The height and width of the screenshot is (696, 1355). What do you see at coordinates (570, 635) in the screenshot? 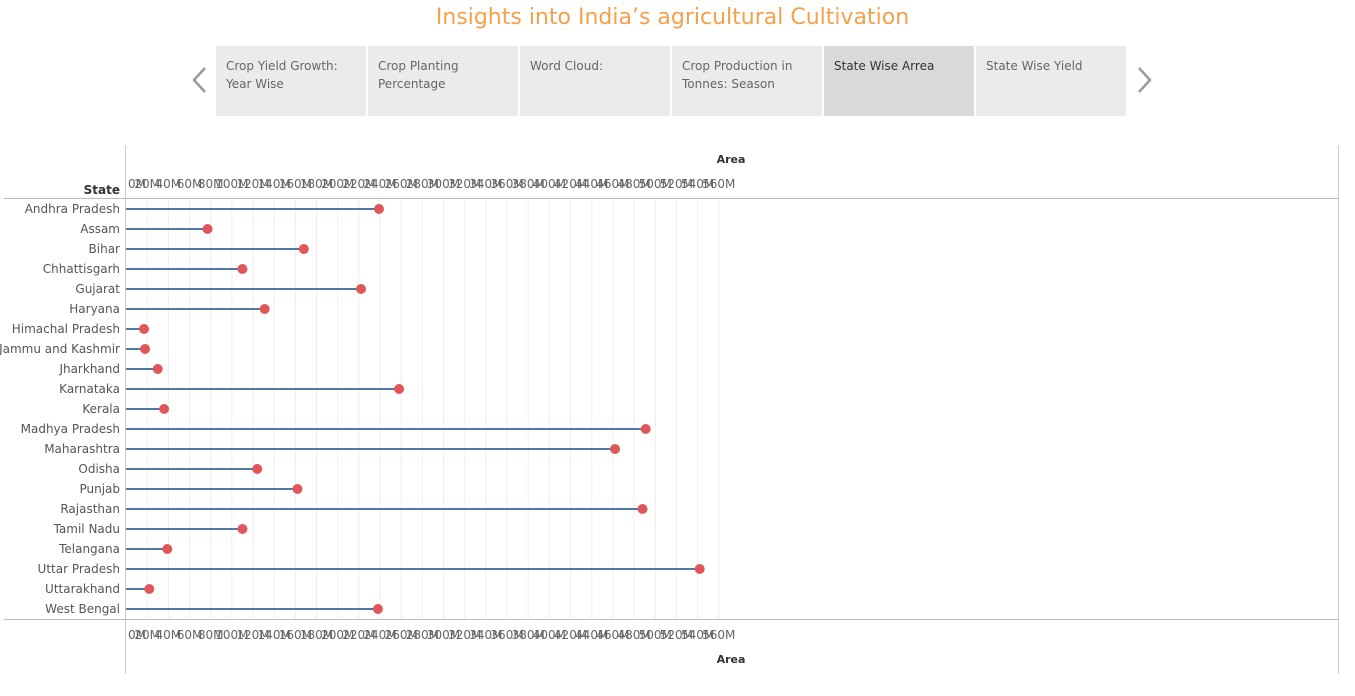
I see `x-tick-label: 420M` at bounding box center [570, 635].